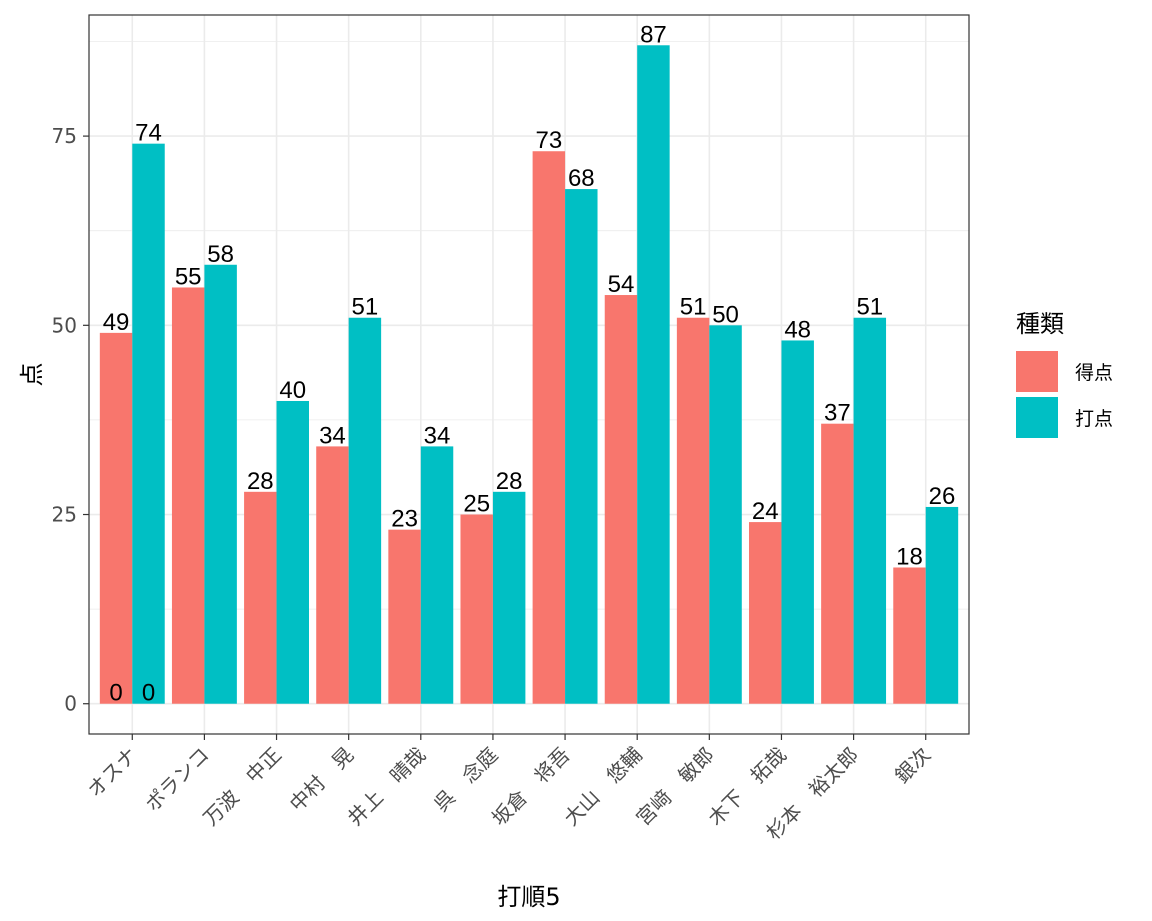 The height and width of the screenshot is (921, 1152). Describe the element at coordinates (404, 519) in the screenshot. I see `data-label: 23` at that location.